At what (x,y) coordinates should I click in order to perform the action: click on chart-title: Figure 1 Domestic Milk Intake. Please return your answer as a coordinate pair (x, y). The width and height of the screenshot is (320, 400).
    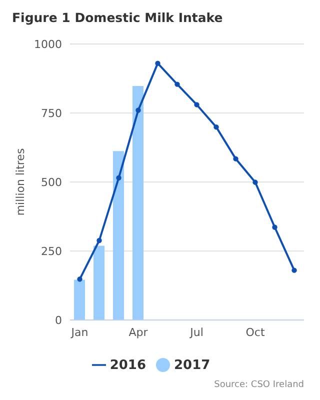
    Looking at the image, I should click on (117, 17).